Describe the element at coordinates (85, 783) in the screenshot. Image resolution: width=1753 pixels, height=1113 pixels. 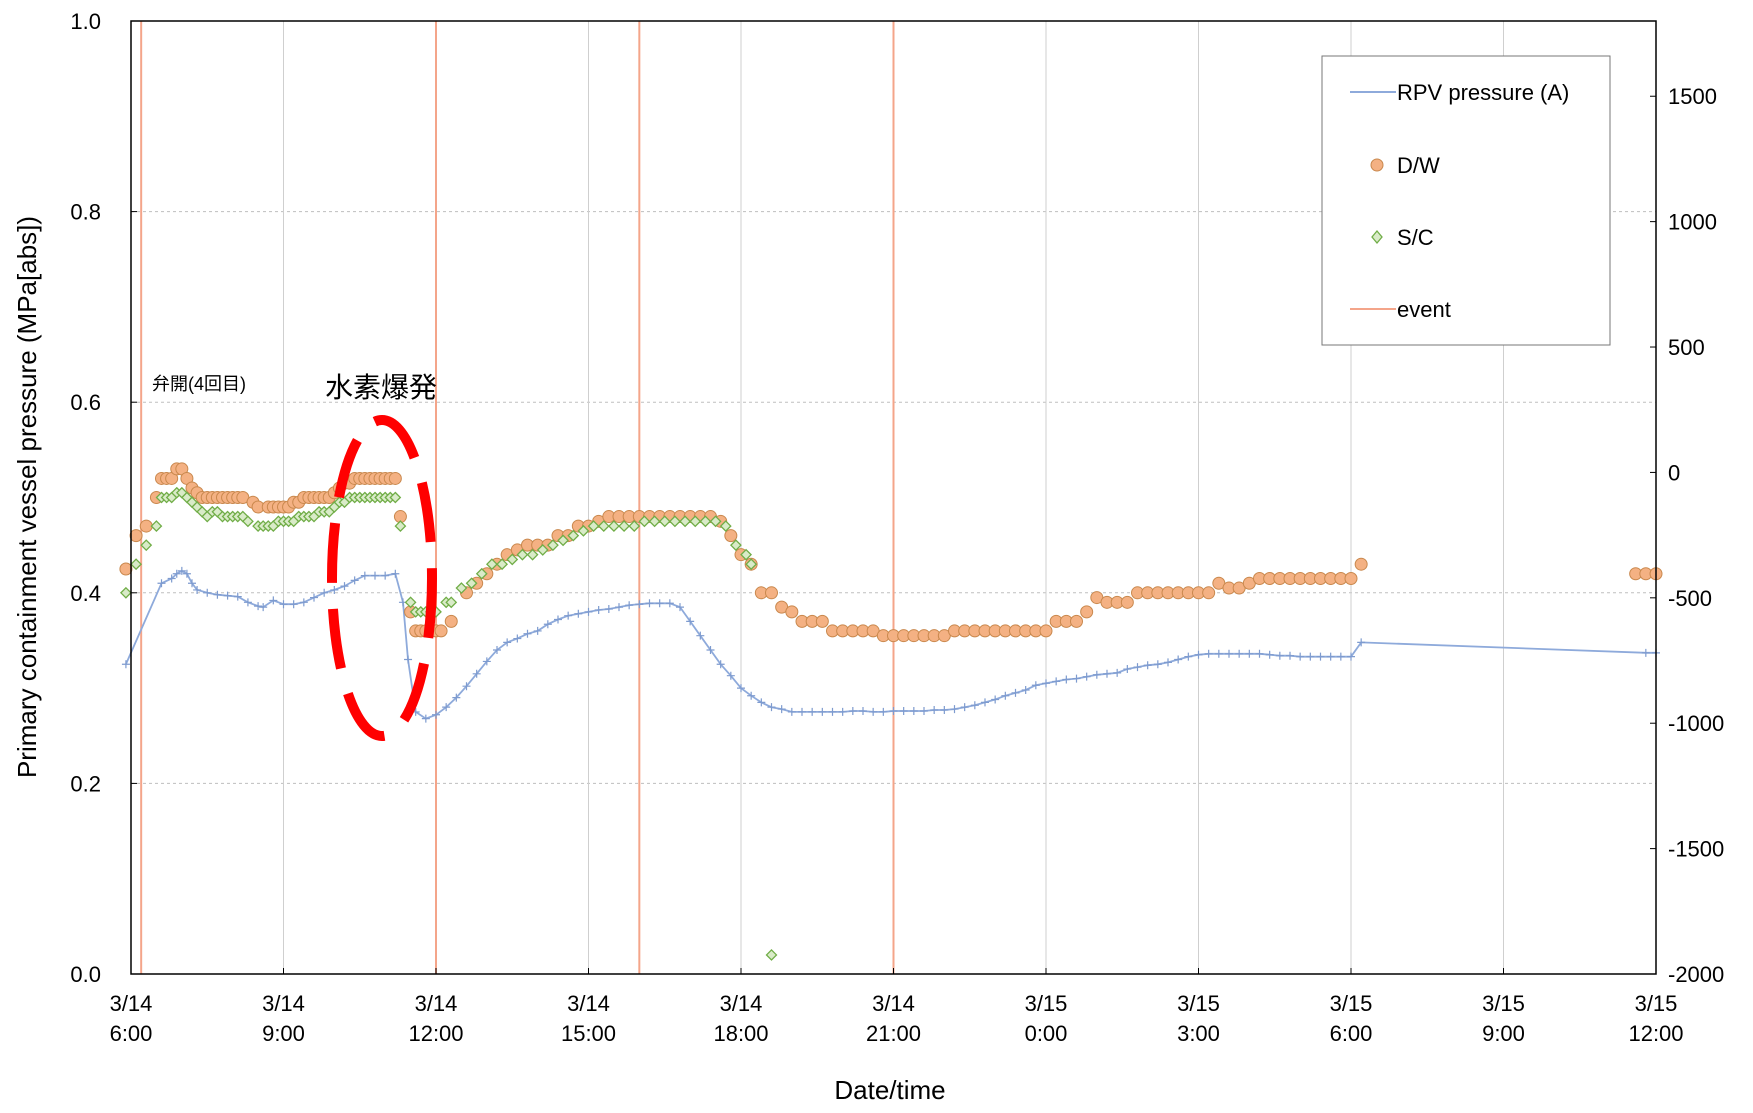
I see `y-tick-label: 0.2` at that location.